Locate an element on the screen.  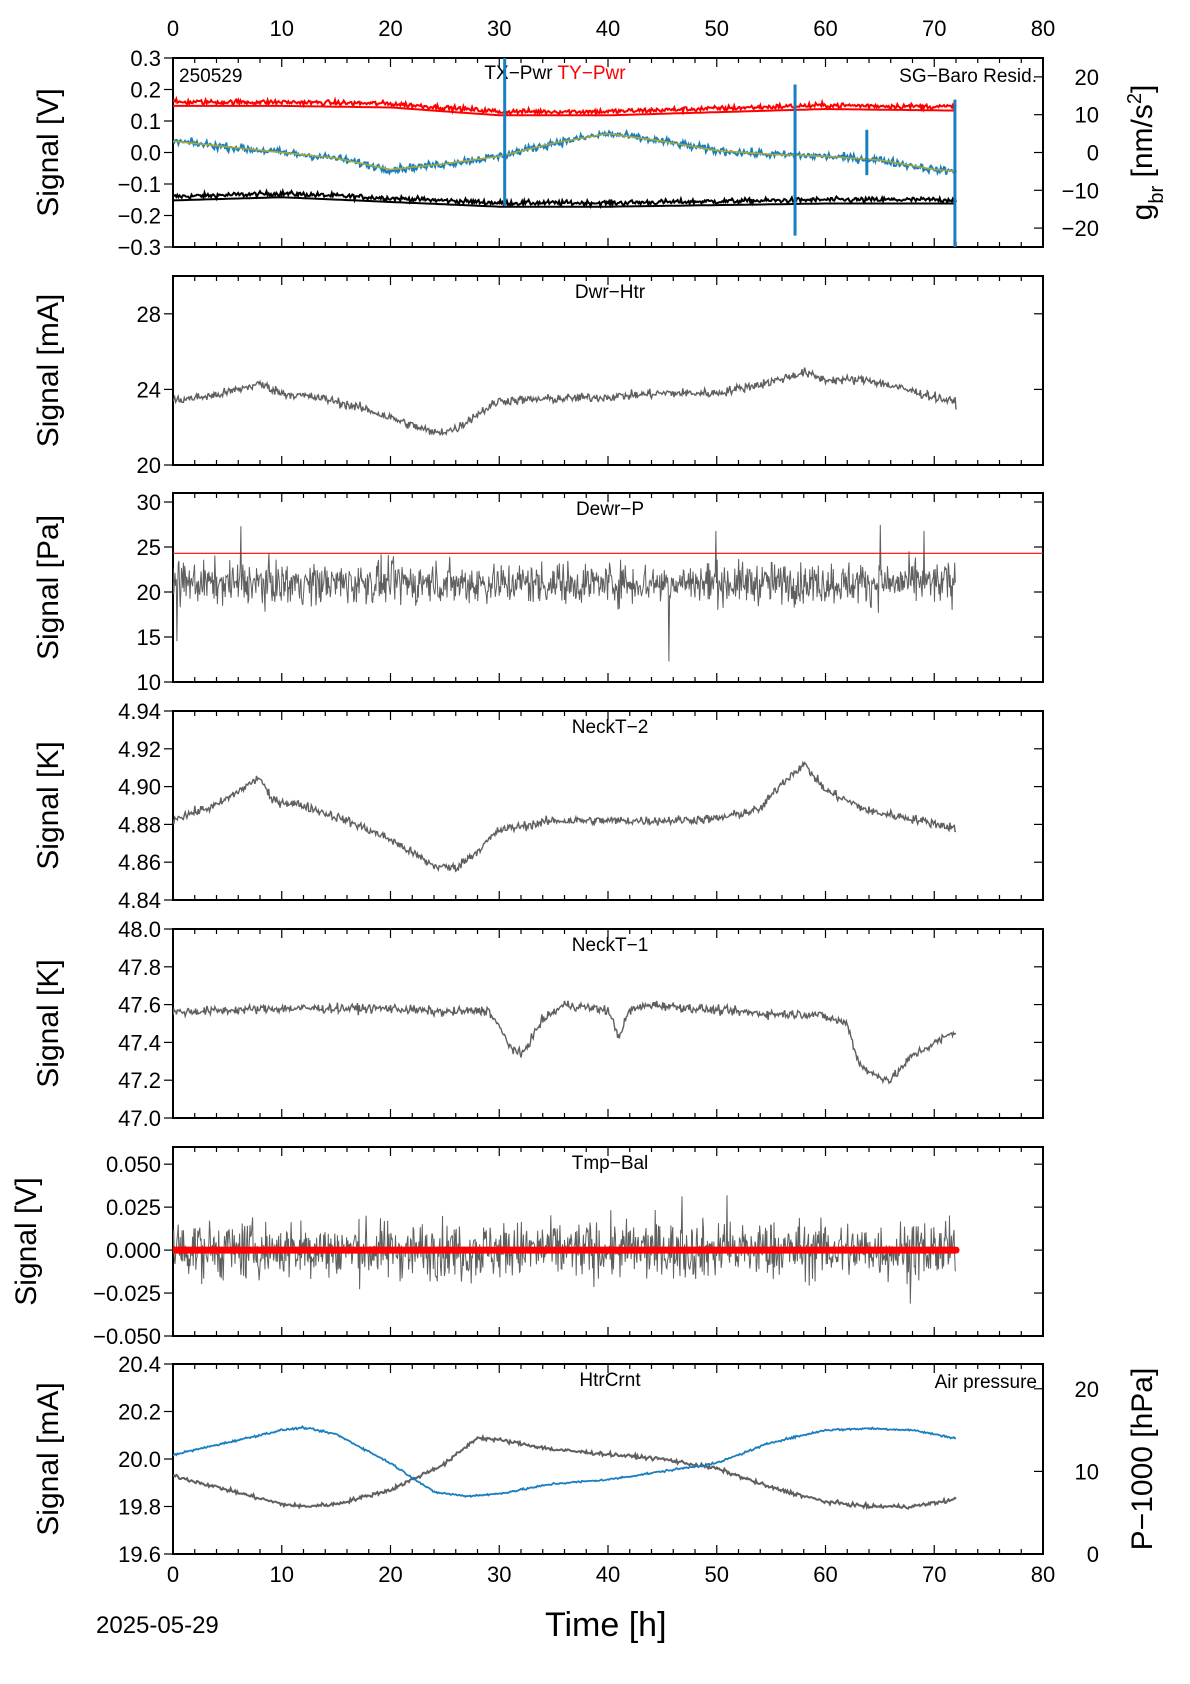
y-tick-label: 4.86 is located at coordinates (139, 862).